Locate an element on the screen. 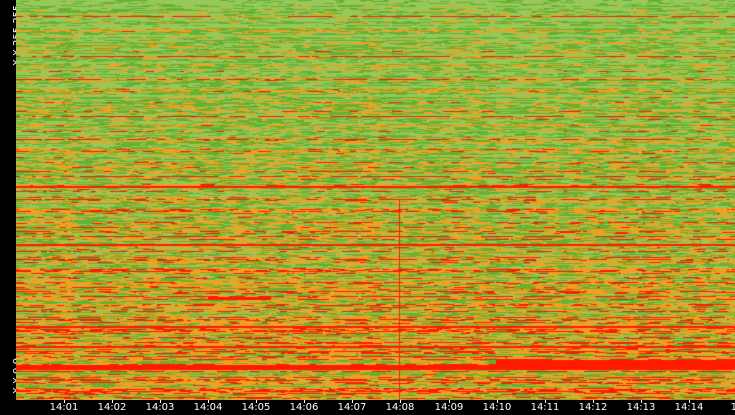  x-tick-label: 14:08 is located at coordinates (400, 407).